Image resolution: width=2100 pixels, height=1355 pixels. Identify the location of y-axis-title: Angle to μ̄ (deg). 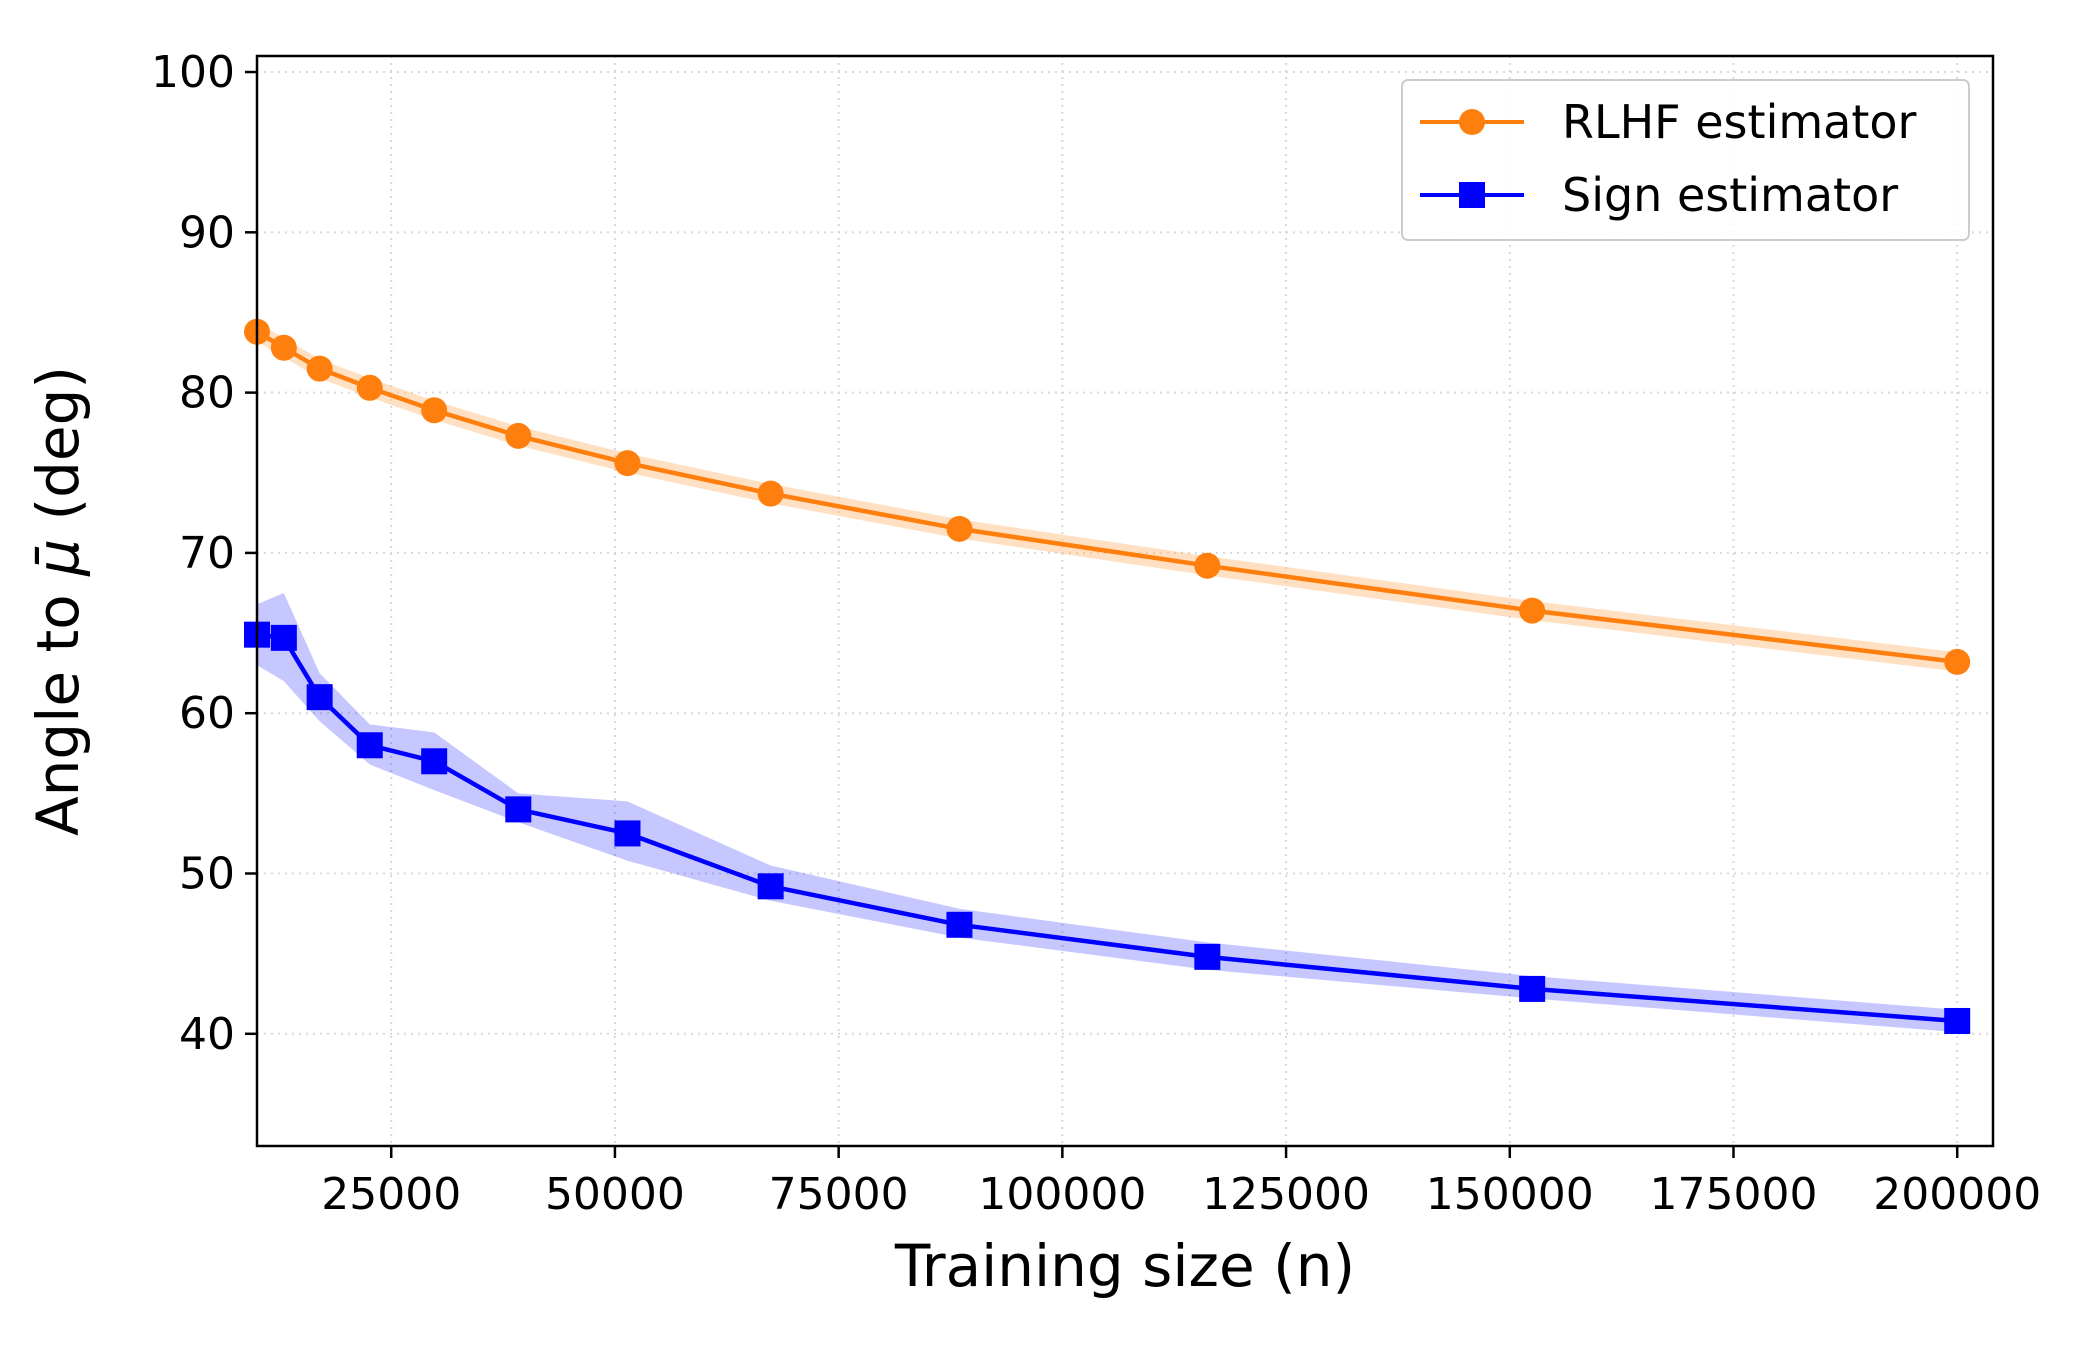
(58, 601).